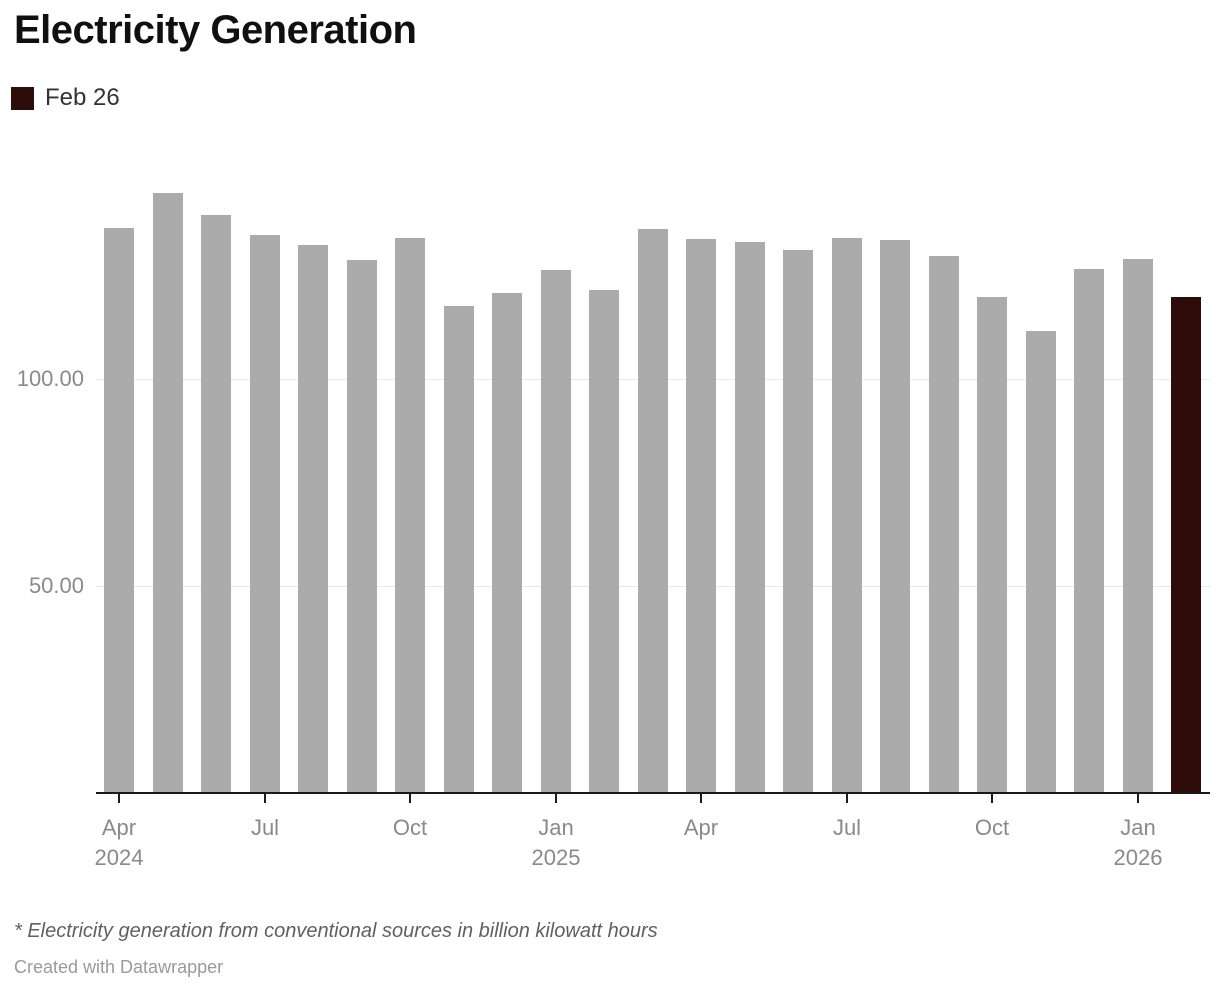 The image size is (1220, 994). What do you see at coordinates (119, 967) in the screenshot?
I see `byline-link: Created with Datawrapper` at bounding box center [119, 967].